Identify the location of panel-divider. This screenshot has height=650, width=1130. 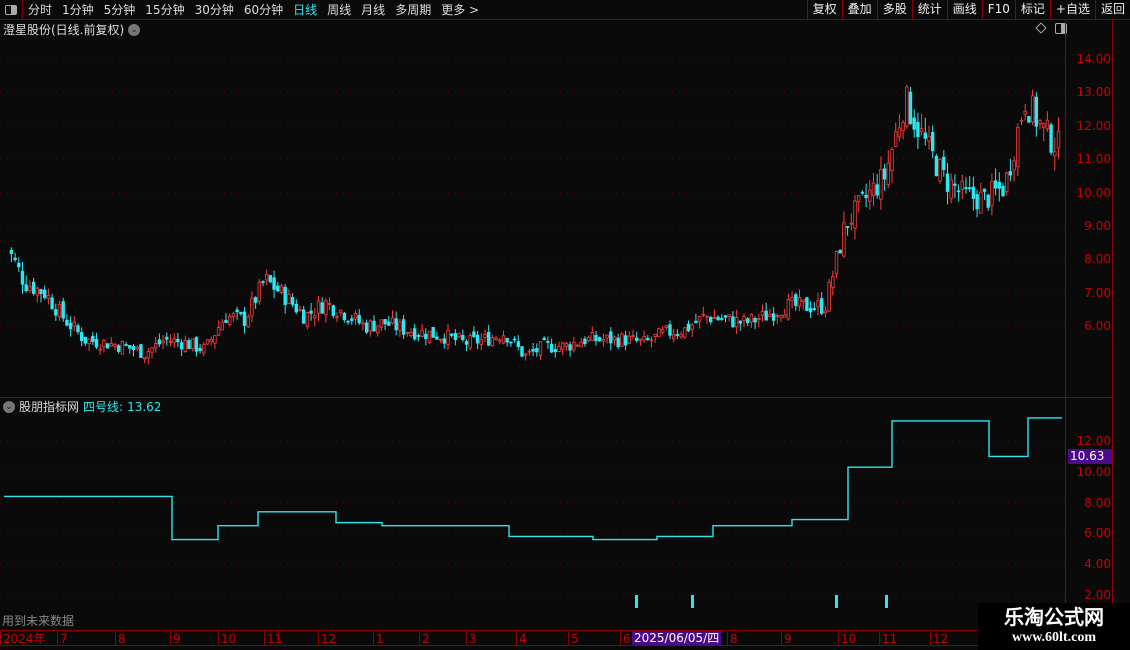
(556, 397).